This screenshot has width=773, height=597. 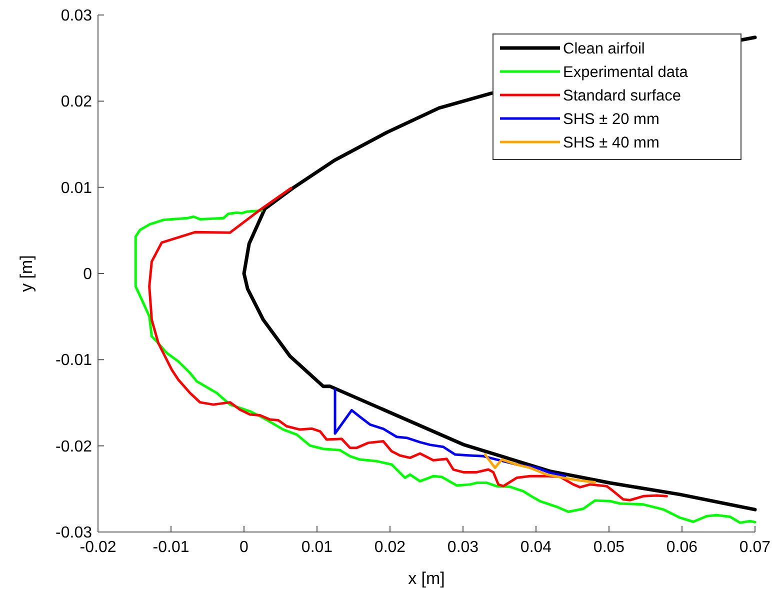 What do you see at coordinates (87, 274) in the screenshot?
I see `y-tick-label: 0` at bounding box center [87, 274].